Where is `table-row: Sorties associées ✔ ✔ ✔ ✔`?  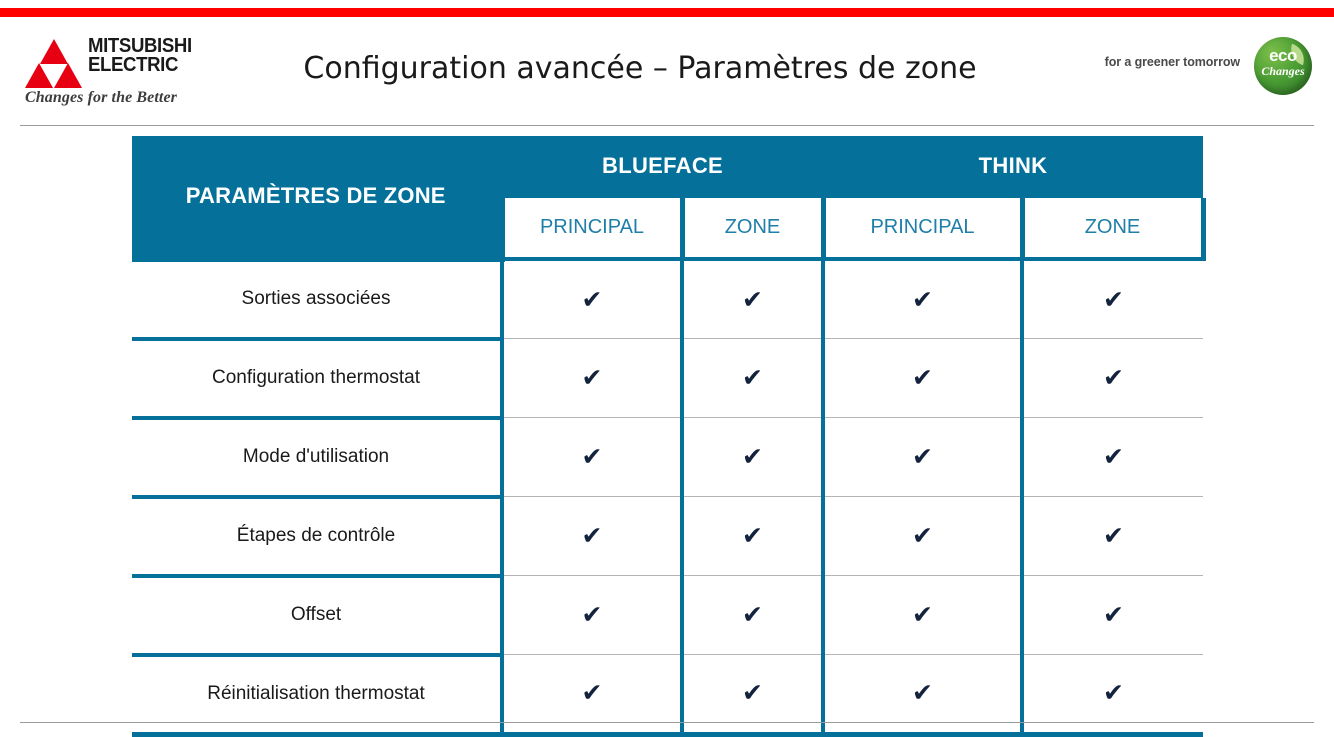 table-row: Sorties associées ✔ ✔ ✔ ✔ is located at coordinates (667, 297).